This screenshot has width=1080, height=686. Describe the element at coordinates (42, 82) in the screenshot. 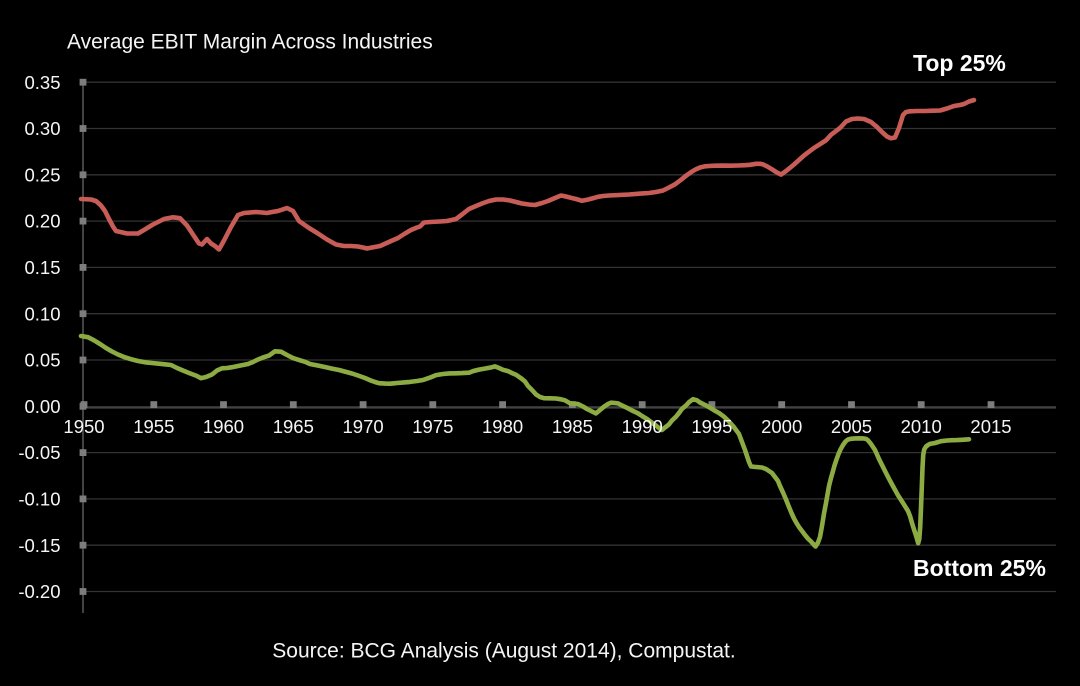

I see `svg-text: 0.35` at that location.